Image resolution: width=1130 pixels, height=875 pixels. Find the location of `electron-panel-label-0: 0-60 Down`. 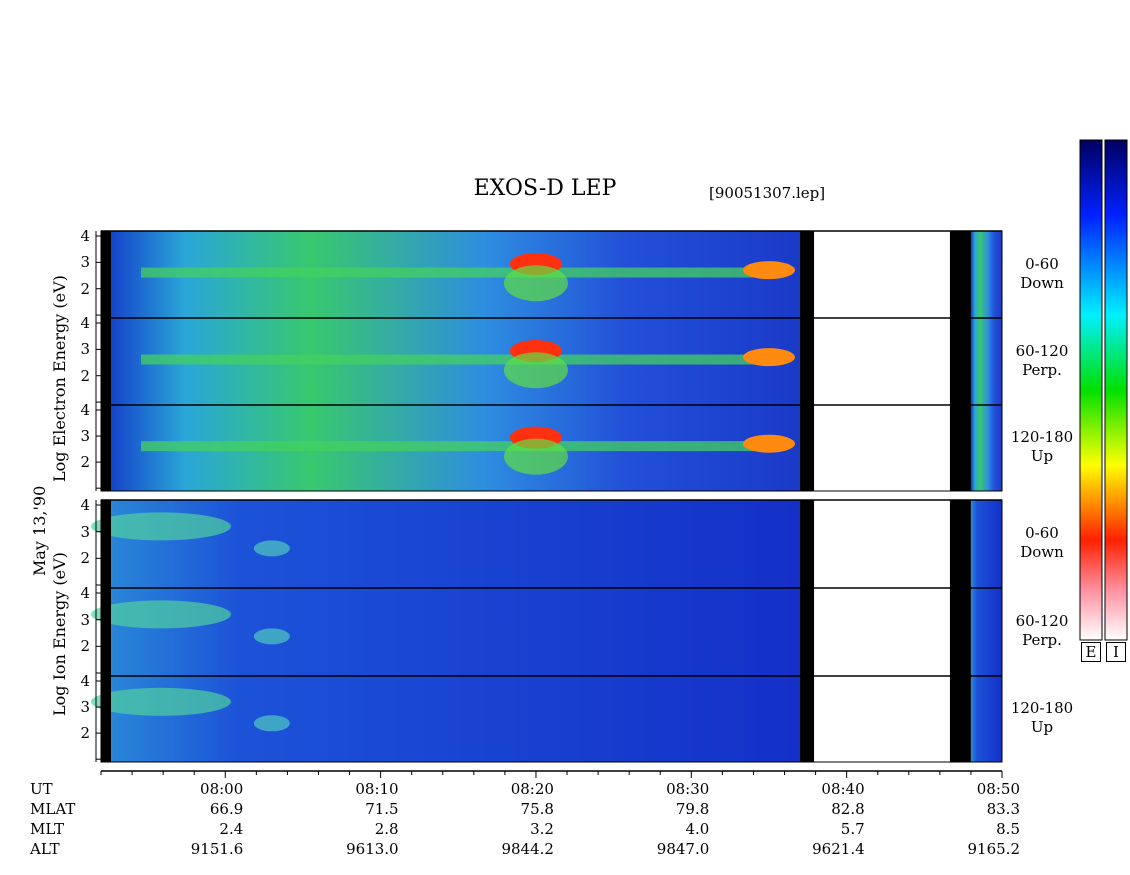

electron-panel-label-0: 0-60 Down is located at coordinates (1042, 274).